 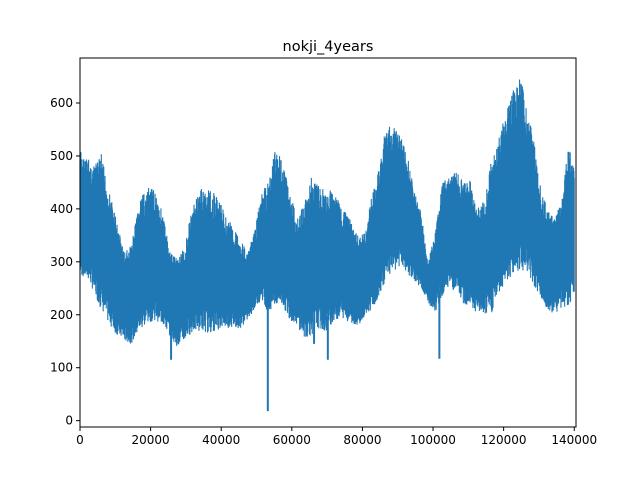 What do you see at coordinates (61, 209) in the screenshot?
I see `y-tick-label: 400` at bounding box center [61, 209].